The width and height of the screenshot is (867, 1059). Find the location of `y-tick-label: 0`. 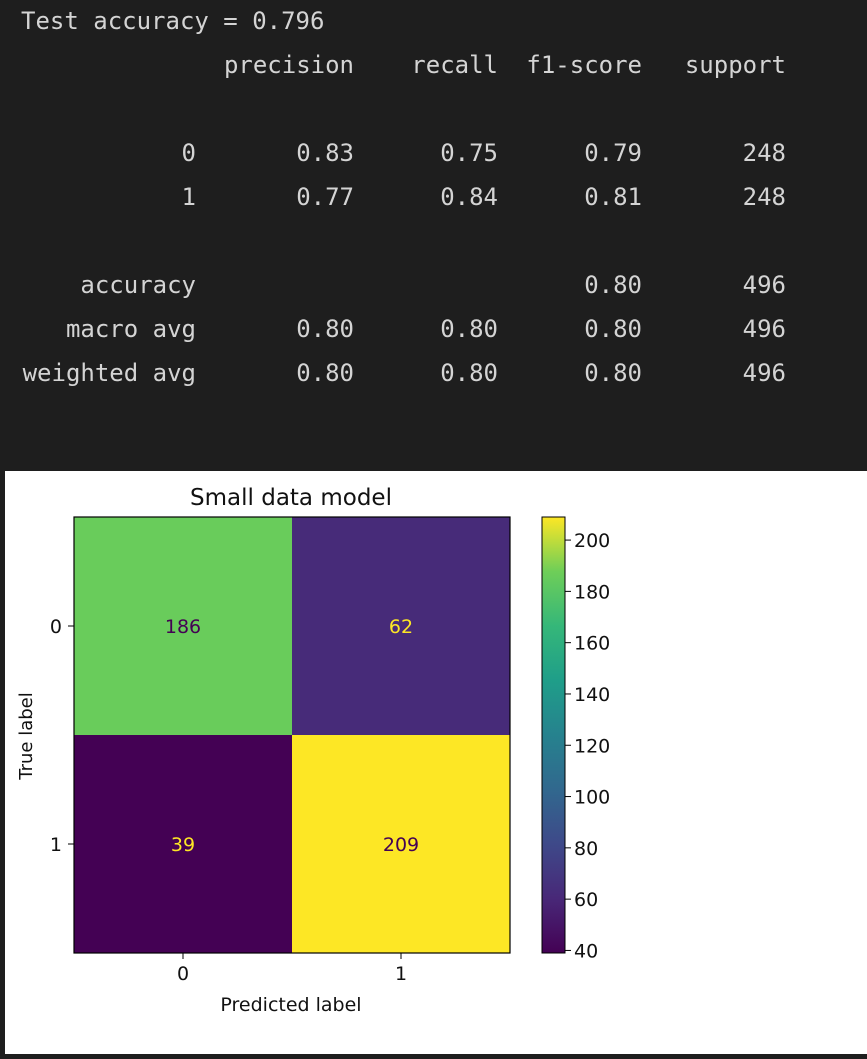

y-tick-label: 0 is located at coordinates (56, 627).